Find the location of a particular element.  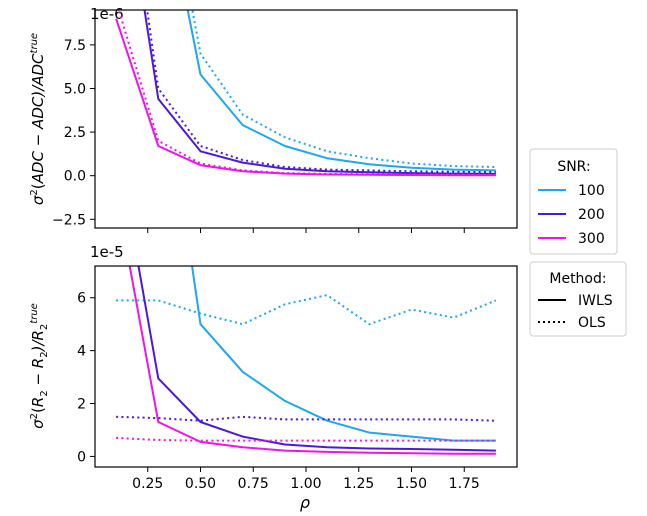

top-y-tick-label: 0.0 is located at coordinates (75, 177).